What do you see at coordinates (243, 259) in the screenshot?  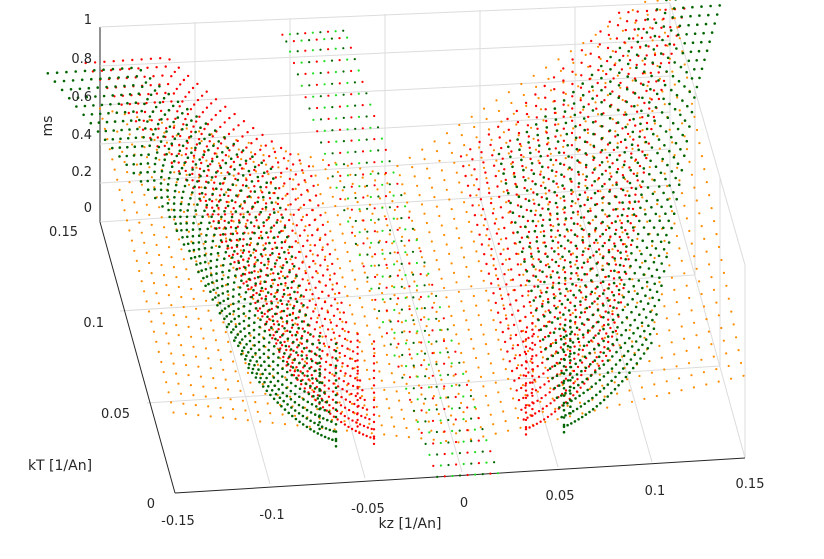 I see `data-point-2018` at bounding box center [243, 259].